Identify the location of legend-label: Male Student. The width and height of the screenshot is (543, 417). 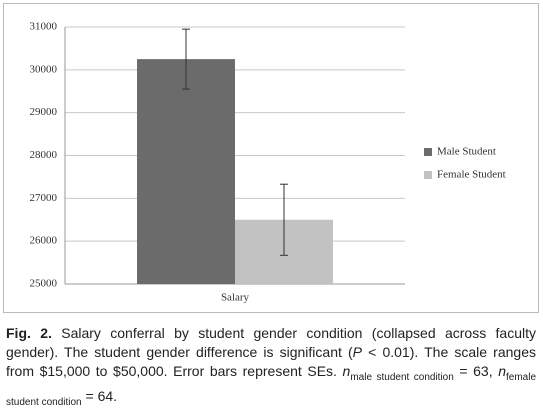
(466, 152).